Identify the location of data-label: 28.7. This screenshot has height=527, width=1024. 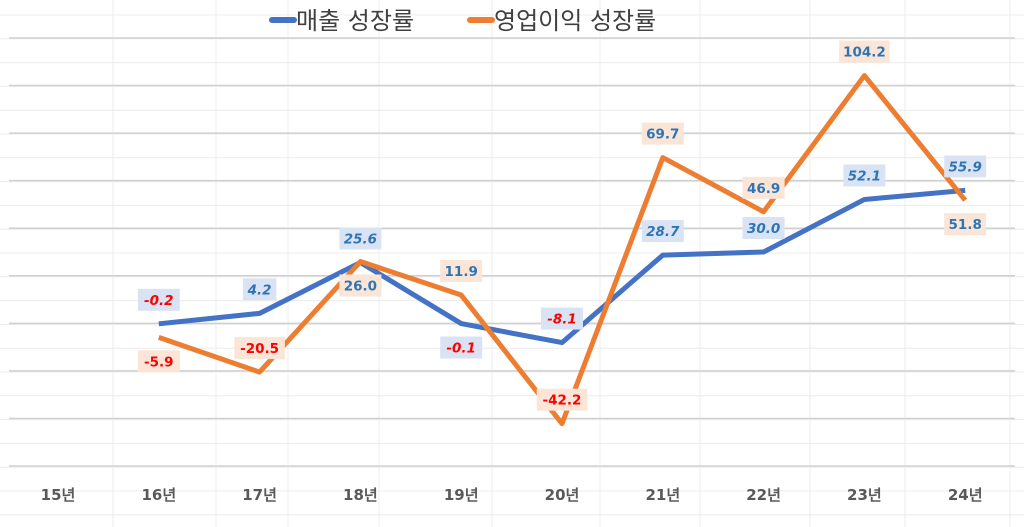
(662, 231).